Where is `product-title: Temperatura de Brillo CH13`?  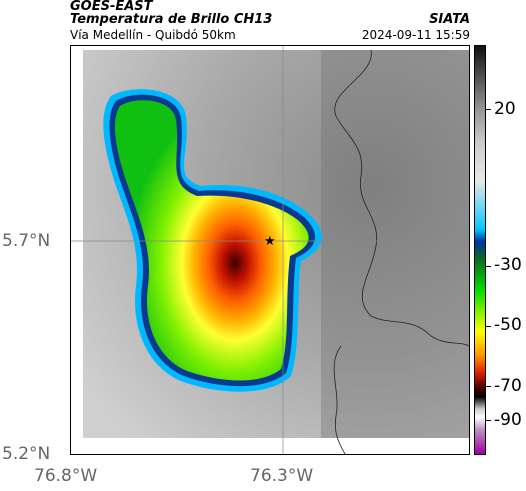 product-title: Temperatura de Brillo CH13 is located at coordinates (171, 19).